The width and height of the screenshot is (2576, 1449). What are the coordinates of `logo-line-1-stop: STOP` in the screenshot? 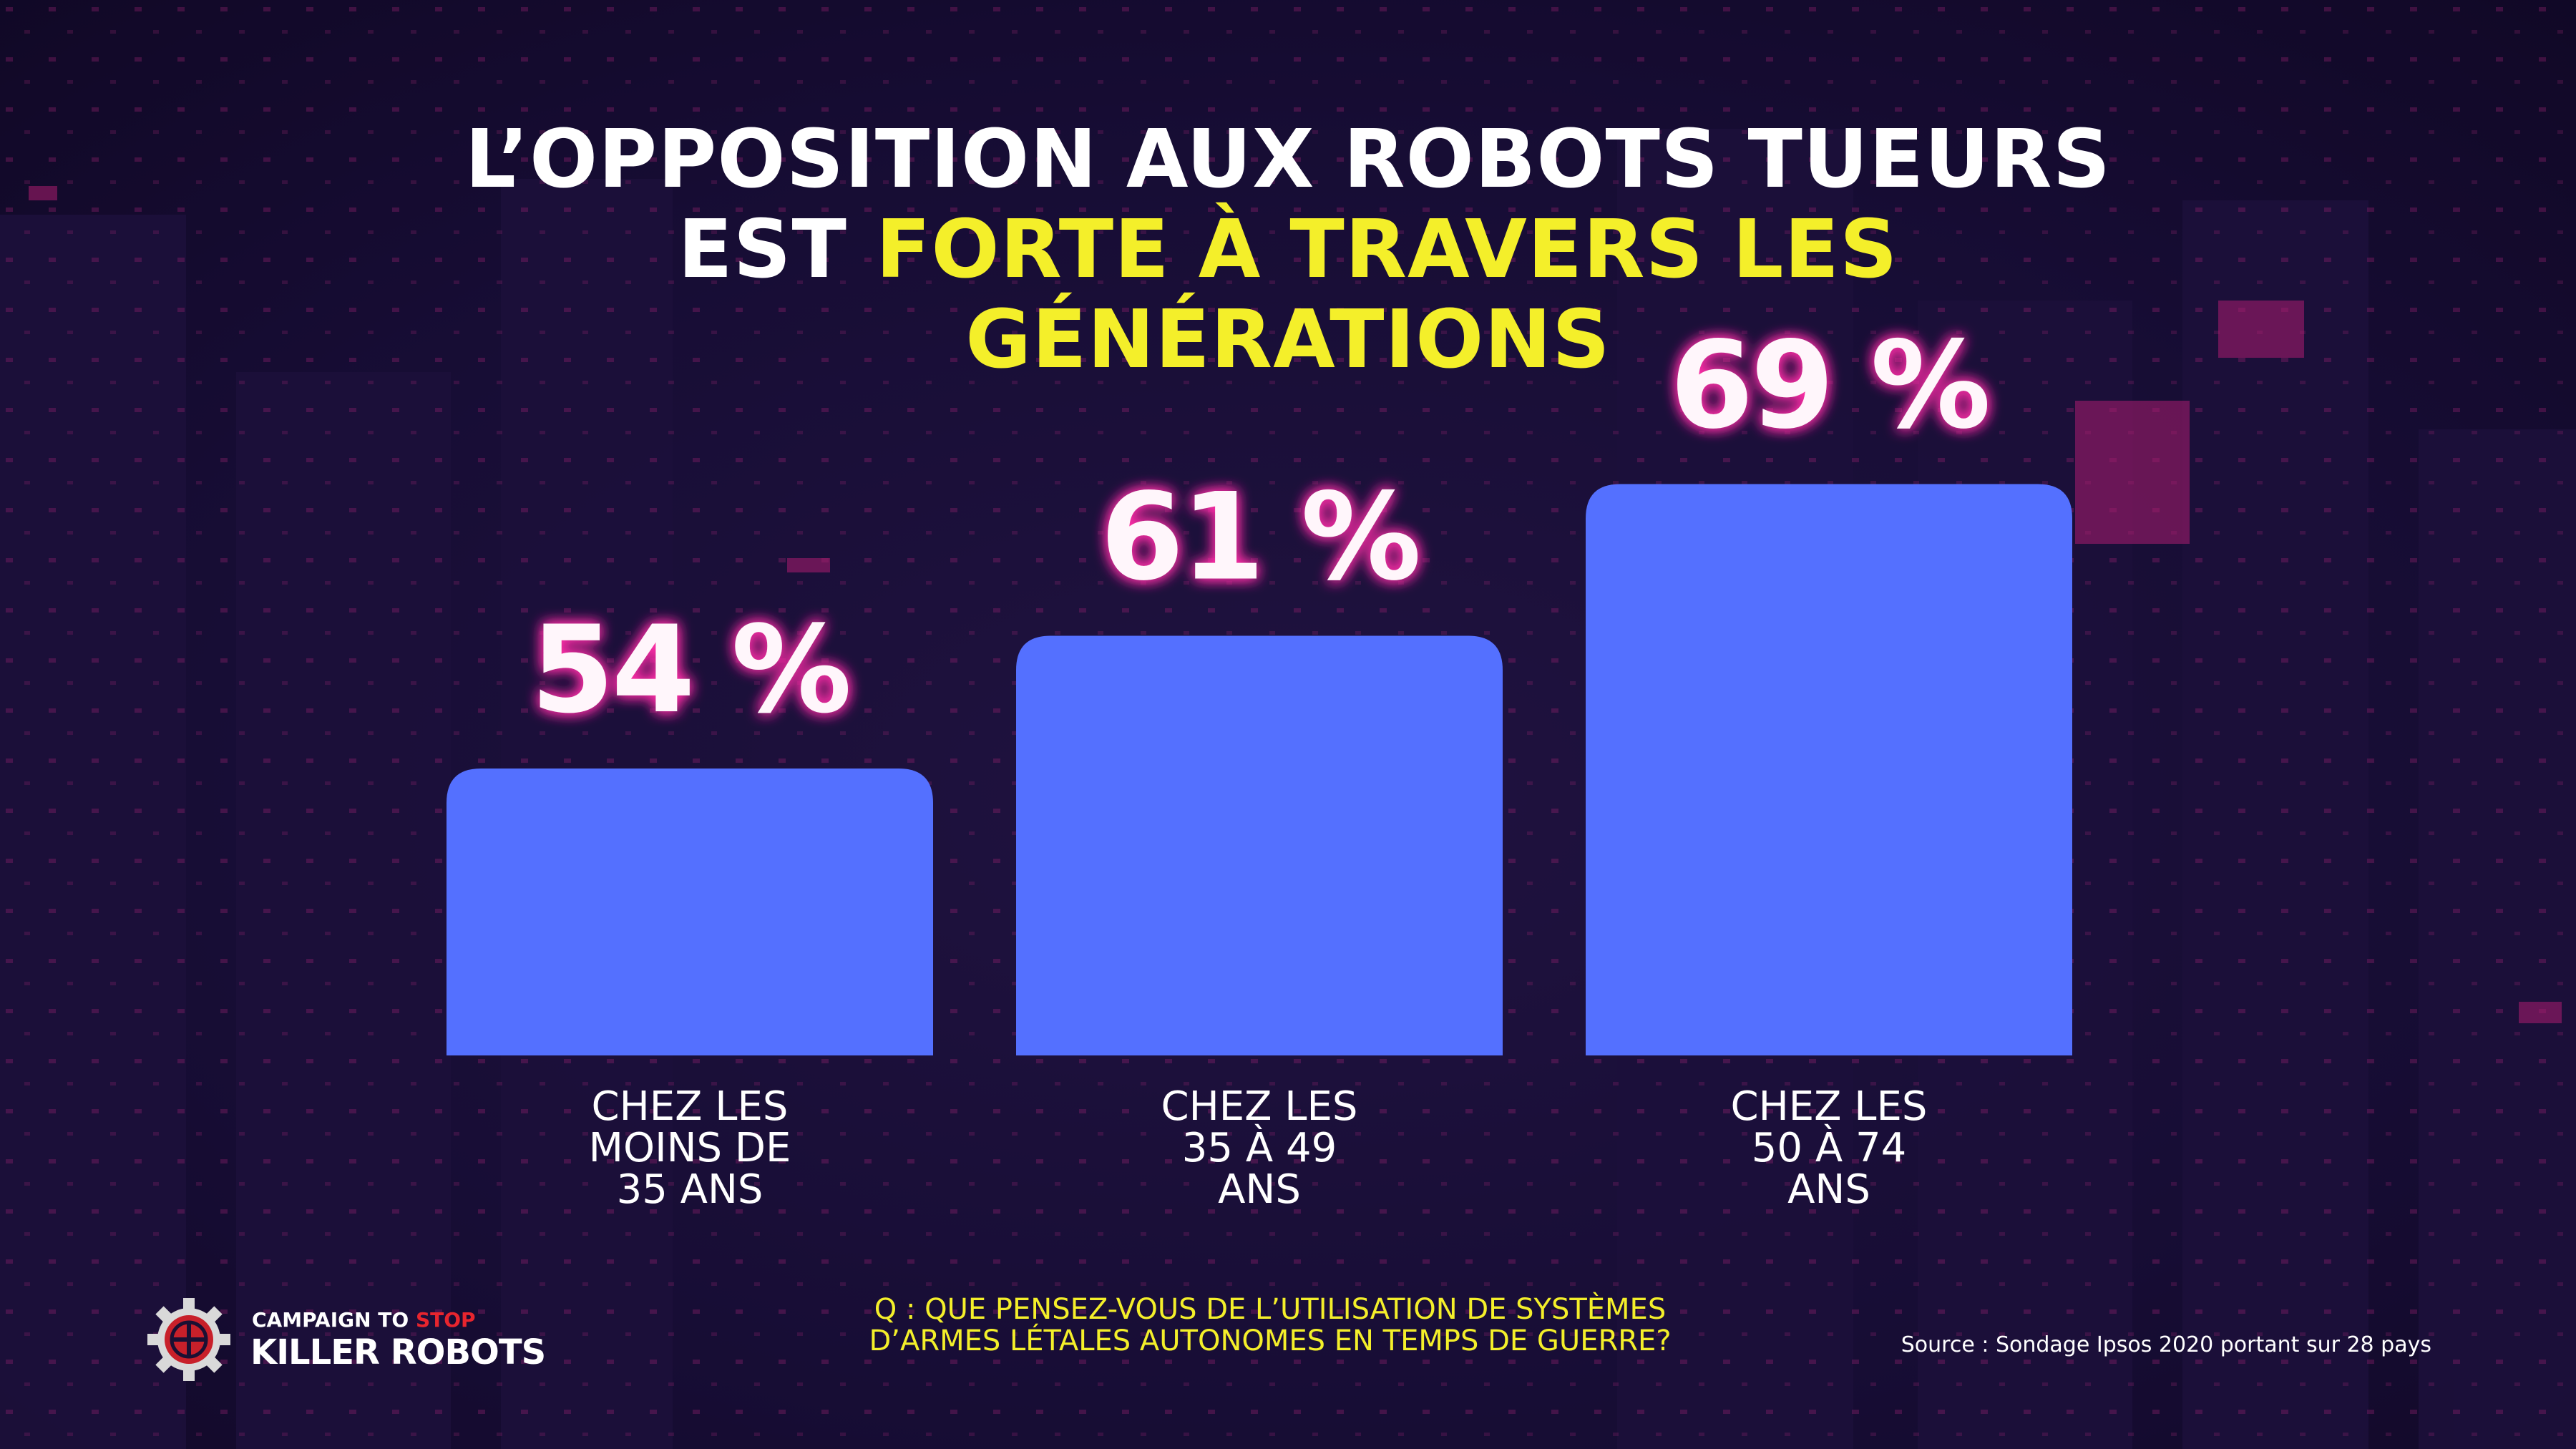 It's located at (445, 1320).